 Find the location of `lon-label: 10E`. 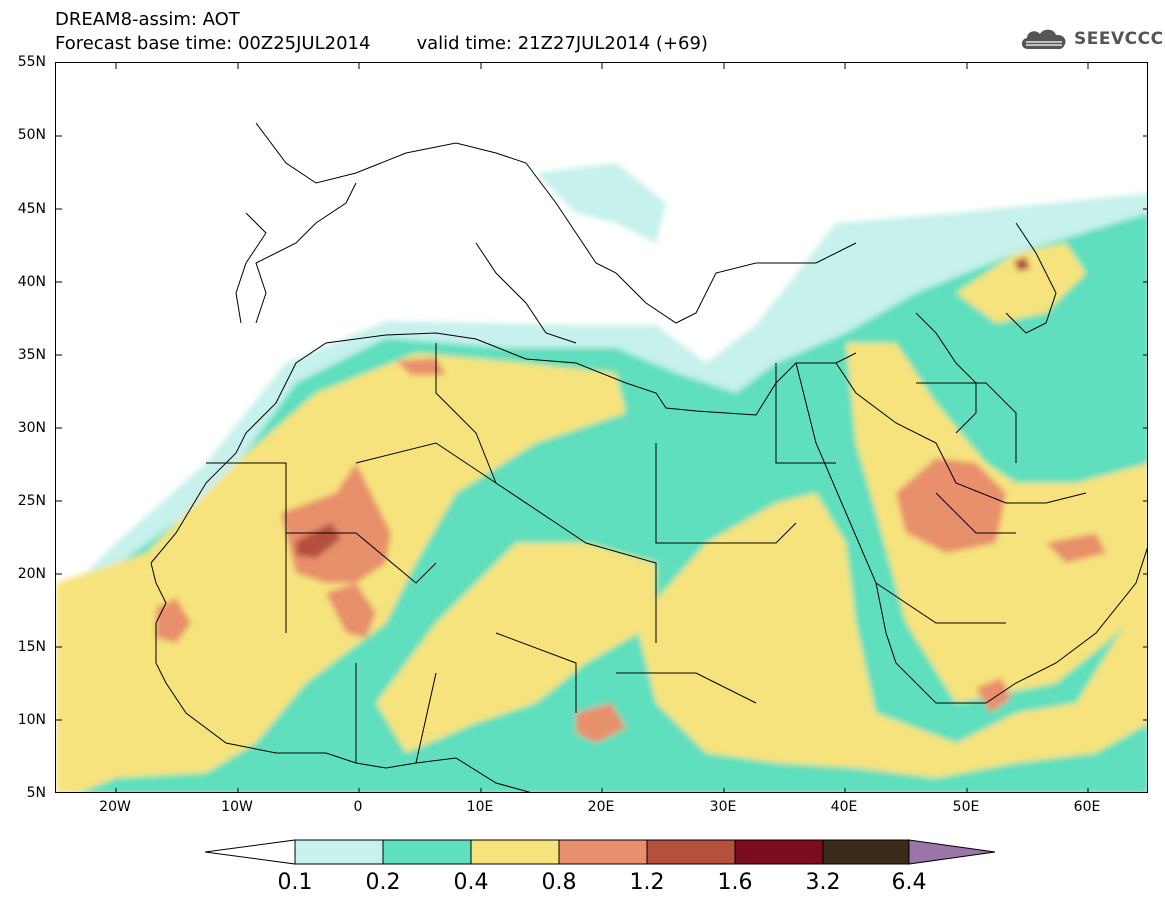

lon-label: 10E is located at coordinates (480, 807).